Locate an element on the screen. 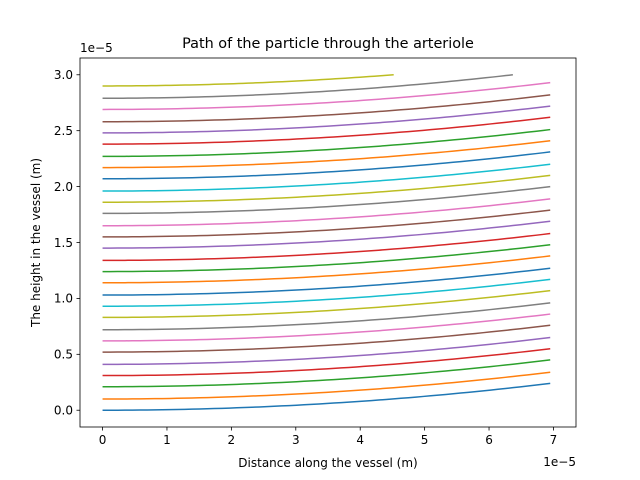 The width and height of the screenshot is (640, 480). x-tick-label-3: 3 is located at coordinates (296, 440).